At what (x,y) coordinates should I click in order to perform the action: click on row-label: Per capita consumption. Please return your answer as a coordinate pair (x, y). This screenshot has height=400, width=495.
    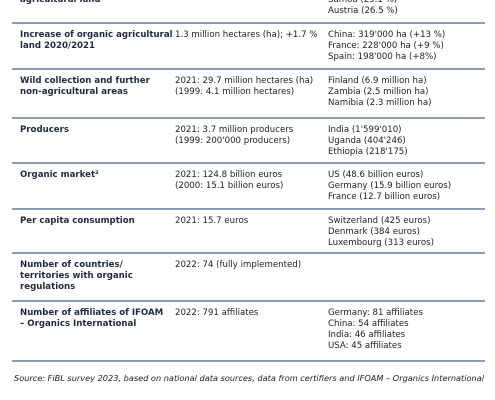
    Looking at the image, I should click on (77, 221).